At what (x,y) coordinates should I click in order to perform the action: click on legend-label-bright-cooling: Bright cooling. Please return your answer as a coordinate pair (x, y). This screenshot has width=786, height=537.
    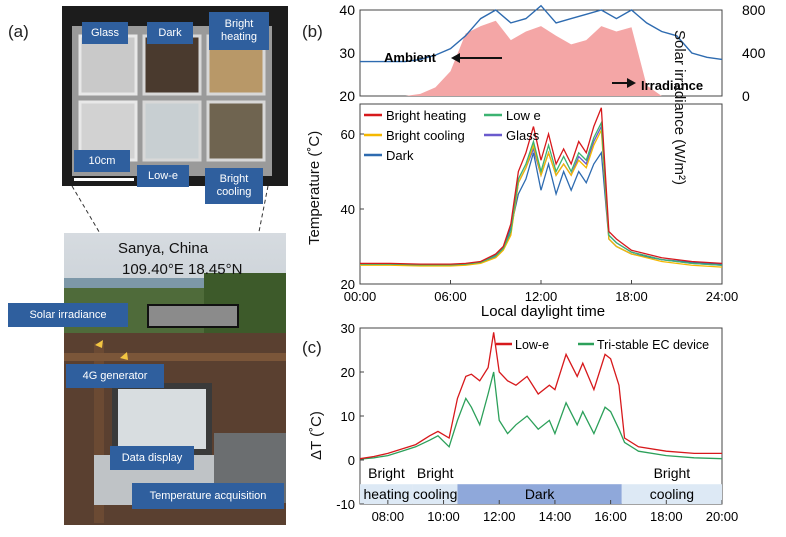
    Looking at the image, I should click on (425, 135).